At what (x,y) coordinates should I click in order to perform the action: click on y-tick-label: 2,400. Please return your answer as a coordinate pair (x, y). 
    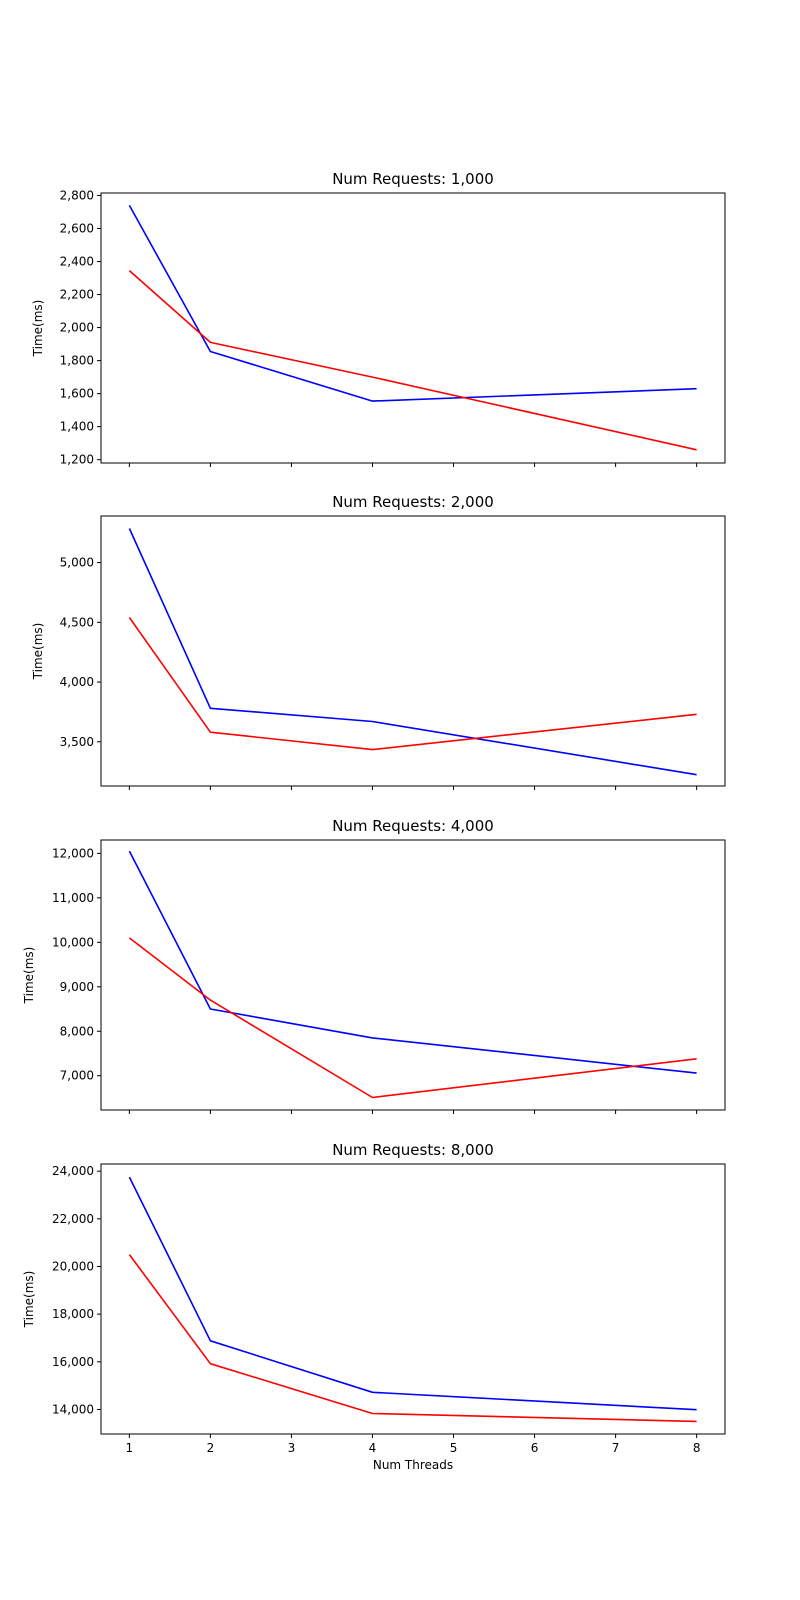
    Looking at the image, I should click on (77, 262).